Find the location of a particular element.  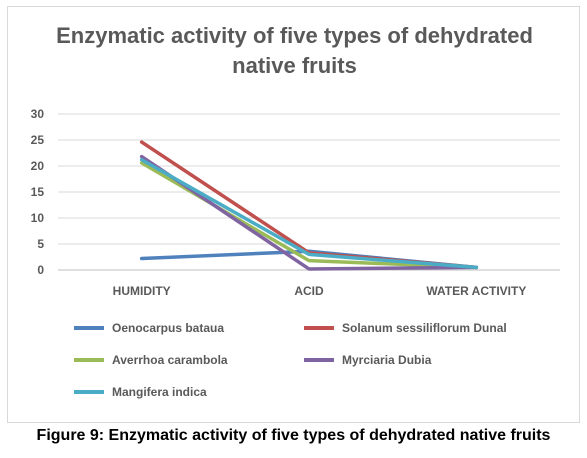

legend-item-mangifera: Mangifera indica is located at coordinates (140, 392).